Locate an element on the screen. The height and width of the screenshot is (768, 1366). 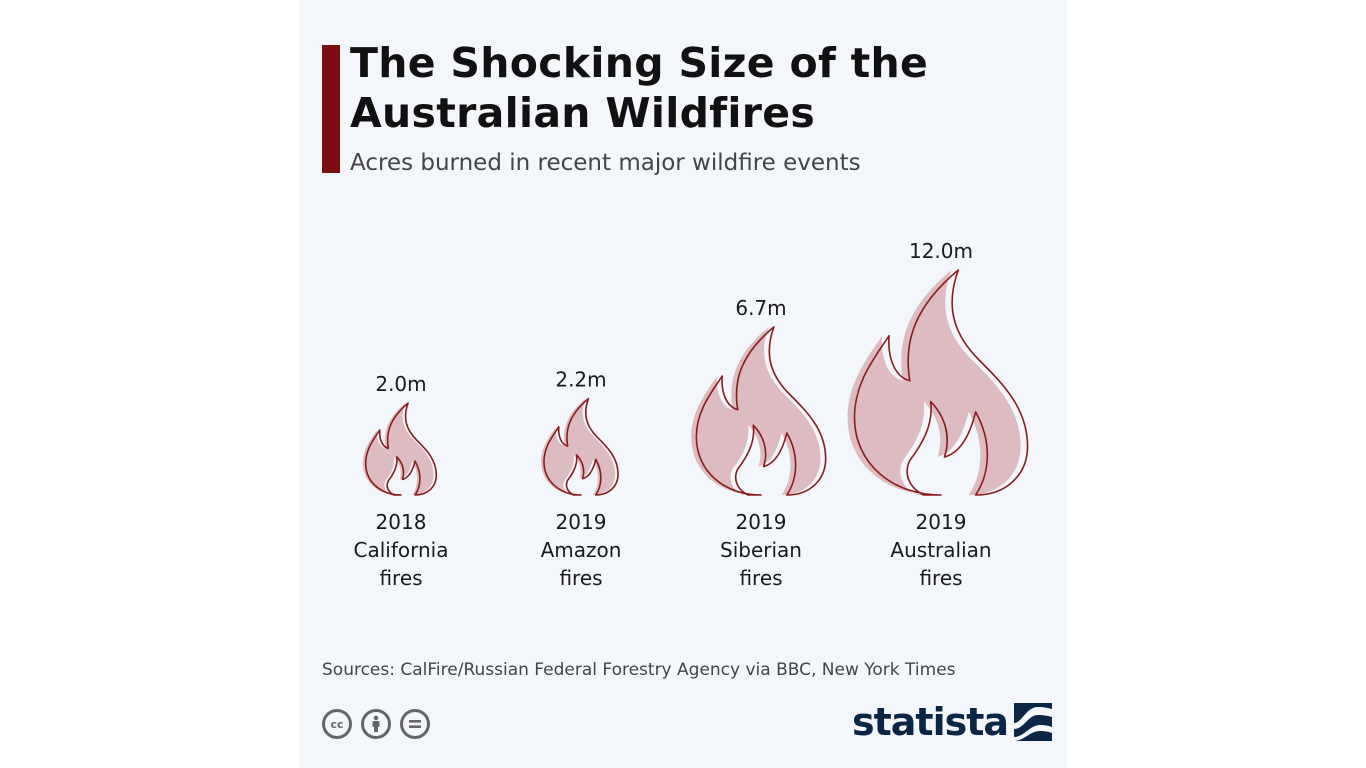
title-accent-bar is located at coordinates (331, 109).